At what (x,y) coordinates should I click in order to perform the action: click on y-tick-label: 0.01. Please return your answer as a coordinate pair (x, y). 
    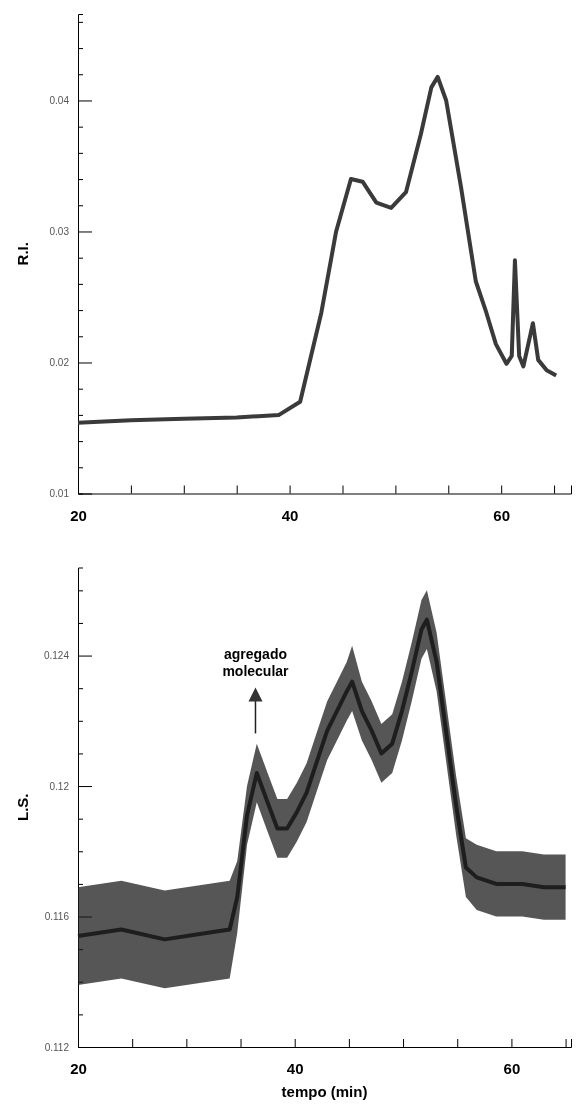
    Looking at the image, I should click on (59, 494).